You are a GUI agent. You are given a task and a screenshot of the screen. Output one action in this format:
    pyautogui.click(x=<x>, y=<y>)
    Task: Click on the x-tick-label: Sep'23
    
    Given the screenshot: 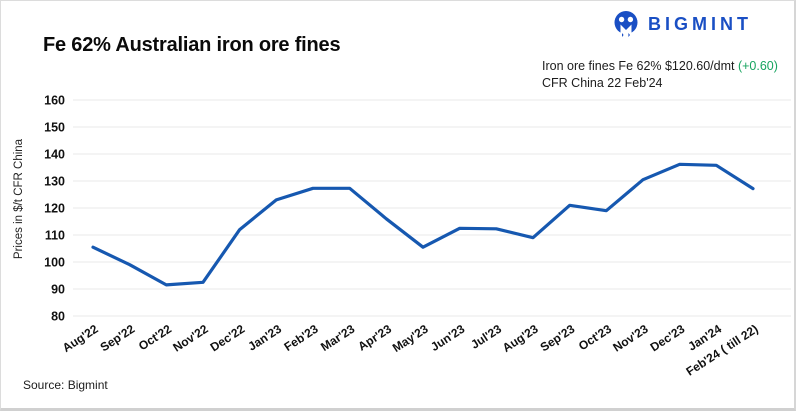 What is the action you would take?
    pyautogui.click(x=558, y=338)
    